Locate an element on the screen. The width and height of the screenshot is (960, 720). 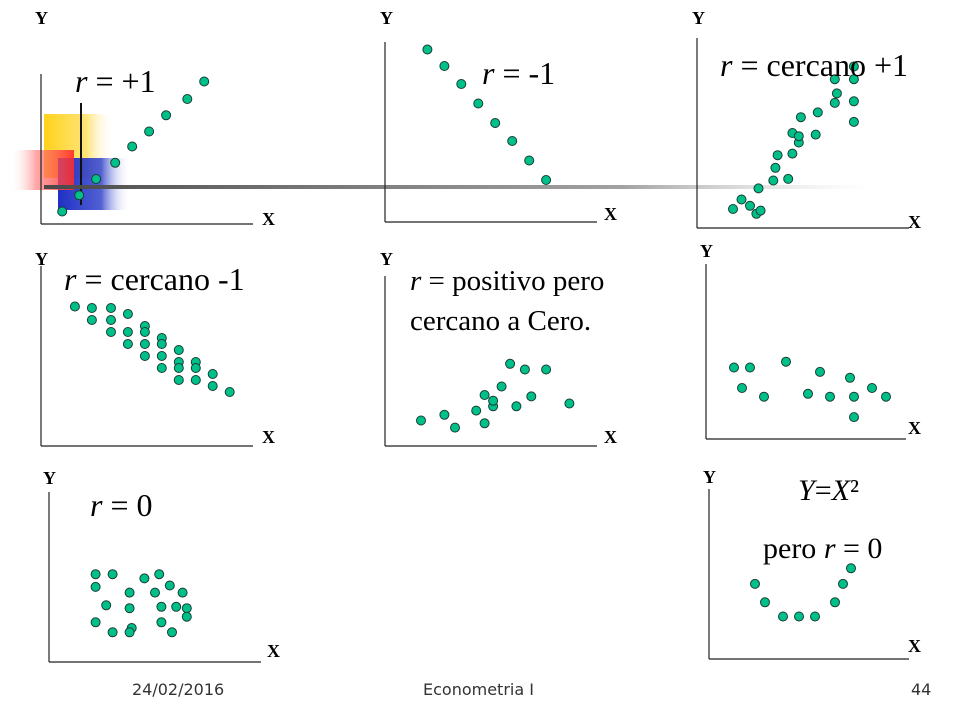
scatter-panel-3: Y Xr = cercano +1 is located at coordinates (806, 120).